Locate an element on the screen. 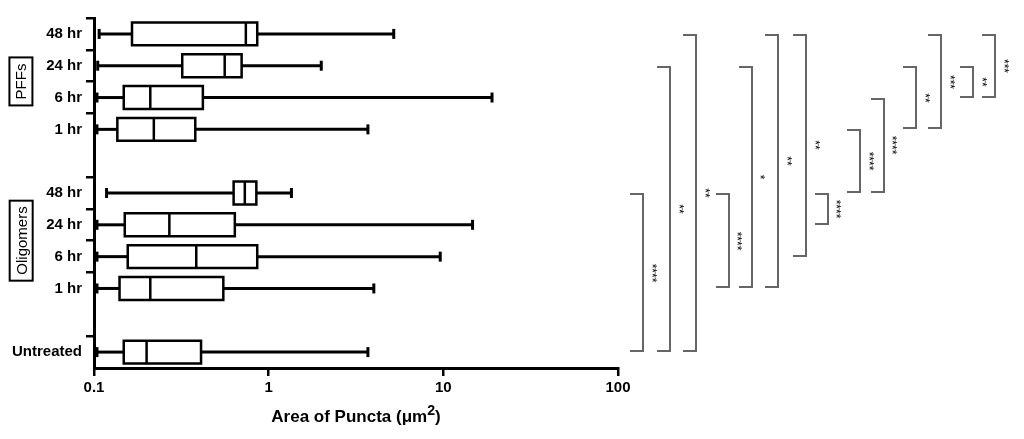 This screenshot has width=1024, height=439. text: Oligomers is located at coordinates (21, 240).